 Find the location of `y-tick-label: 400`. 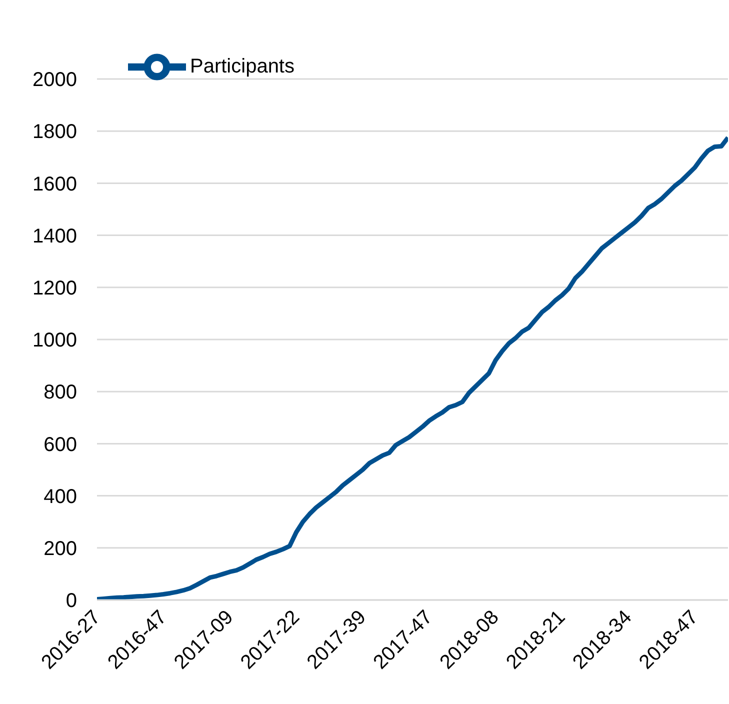

y-tick-label: 400 is located at coordinates (60, 497).